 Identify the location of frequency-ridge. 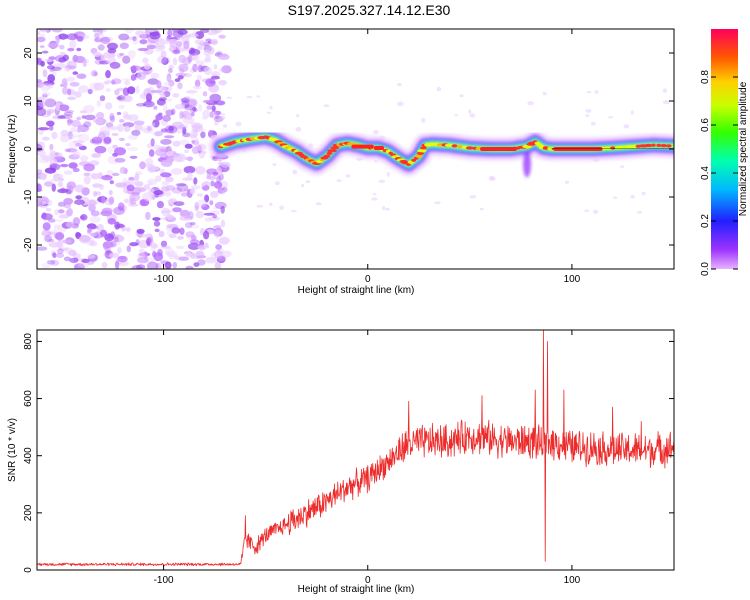
(441, 151).